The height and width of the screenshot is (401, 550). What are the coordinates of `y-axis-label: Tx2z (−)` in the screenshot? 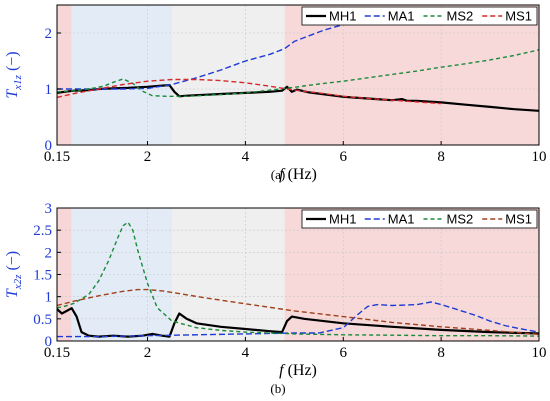 It's located at (14, 274).